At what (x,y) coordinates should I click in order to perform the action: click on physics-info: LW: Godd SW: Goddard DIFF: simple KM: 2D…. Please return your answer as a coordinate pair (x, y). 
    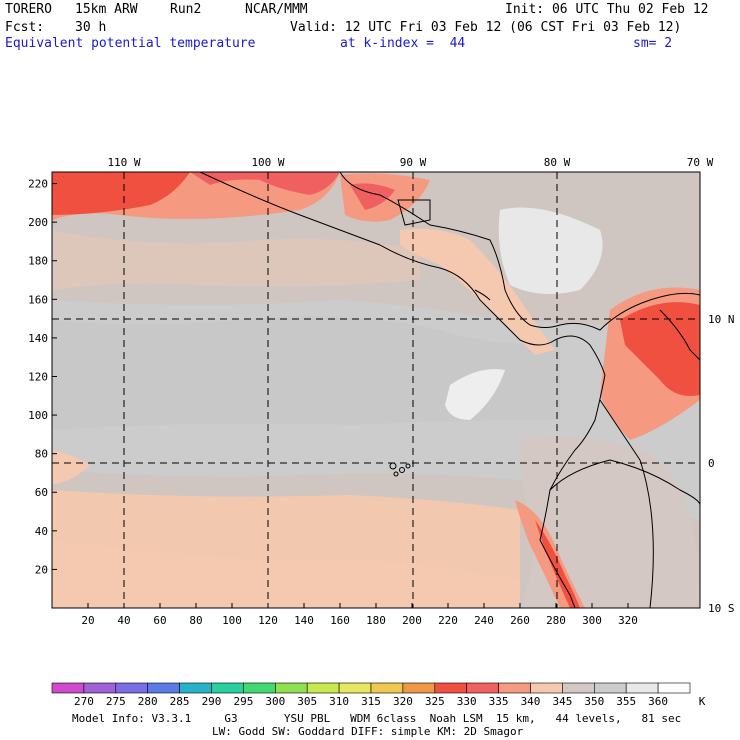
    Looking at the image, I should click on (368, 731).